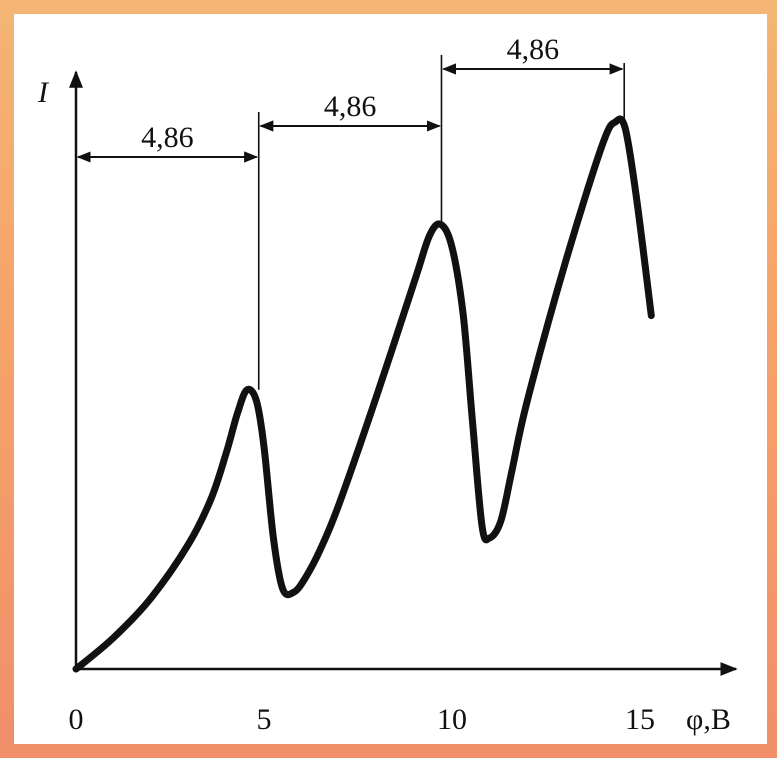 Image resolution: width=777 pixels, height=758 pixels. Describe the element at coordinates (264, 719) in the screenshot. I see `x-tick-label: 5` at that location.